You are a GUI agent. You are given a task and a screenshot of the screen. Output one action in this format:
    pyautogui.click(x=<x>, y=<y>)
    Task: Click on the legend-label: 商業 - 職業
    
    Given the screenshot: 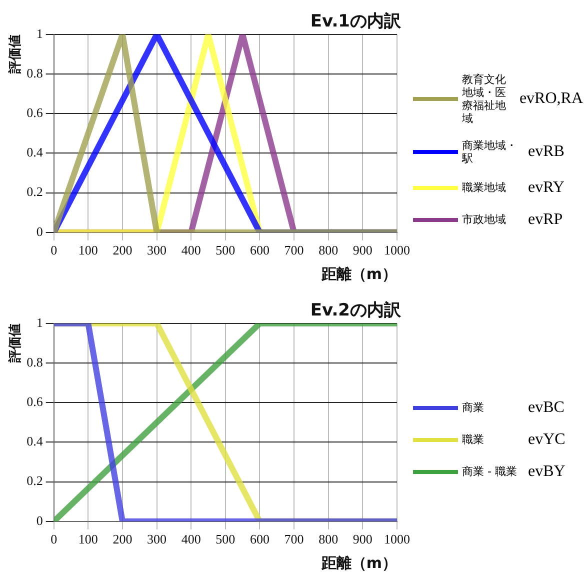 What is the action you would take?
    pyautogui.click(x=490, y=471)
    